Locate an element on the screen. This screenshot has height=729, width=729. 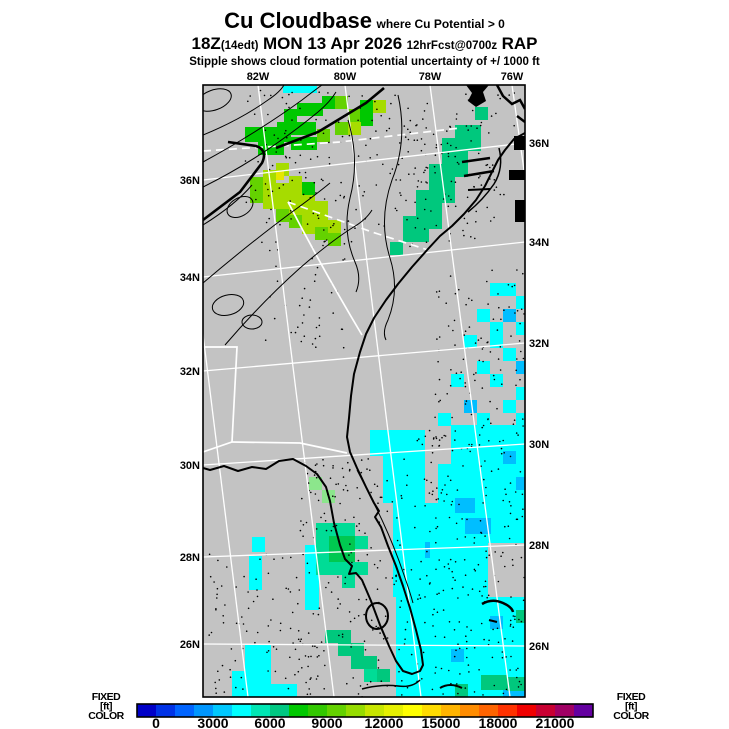
longitude-label: 78W is located at coordinates (430, 77).